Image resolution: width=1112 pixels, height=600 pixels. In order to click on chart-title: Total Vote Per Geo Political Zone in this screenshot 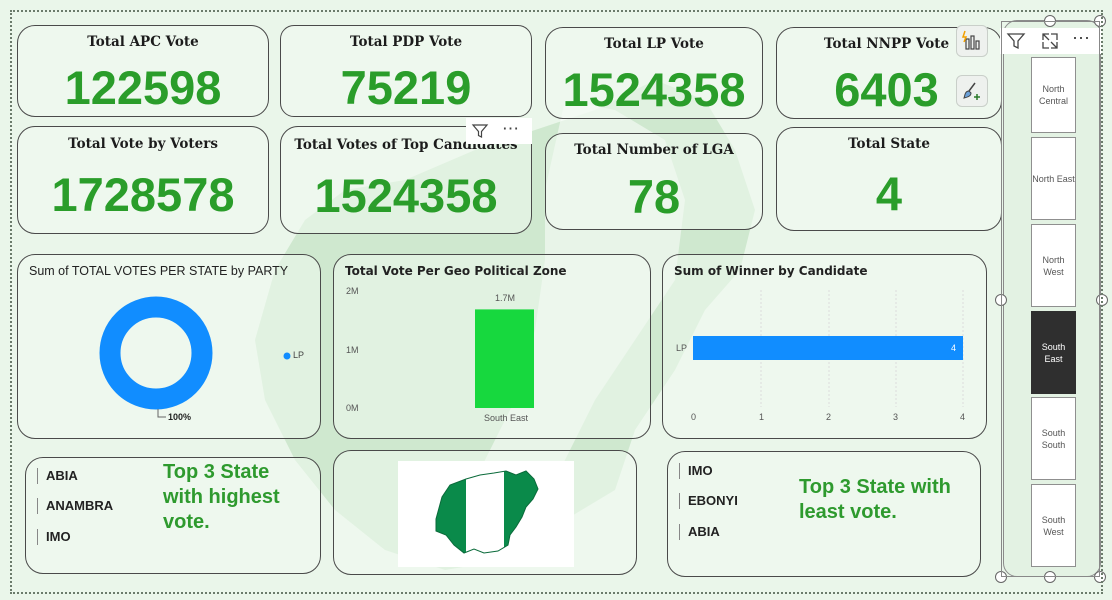, I will do `click(456, 271)`.